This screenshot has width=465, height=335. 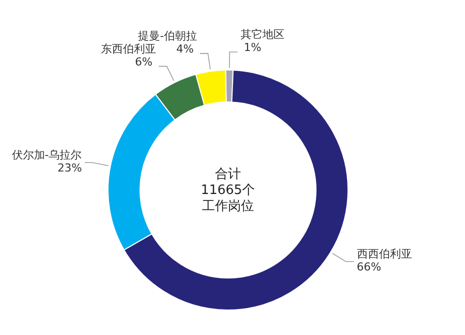 What do you see at coordinates (185, 49) in the screenshot?
I see `data-label: 4%` at bounding box center [185, 49].